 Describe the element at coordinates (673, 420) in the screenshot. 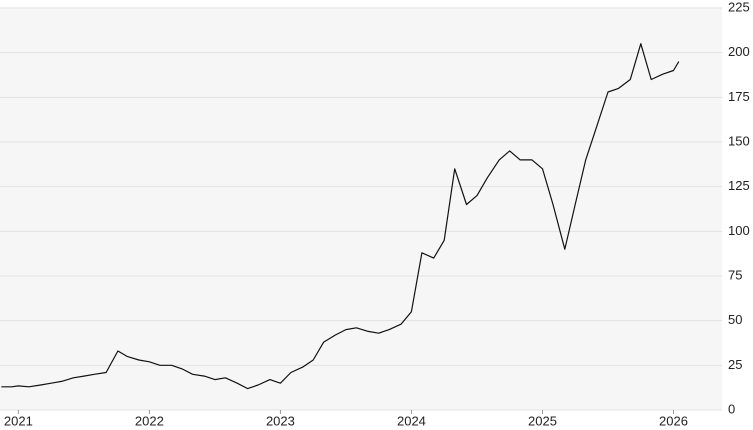

I see `x-tick-label: 2026` at that location.